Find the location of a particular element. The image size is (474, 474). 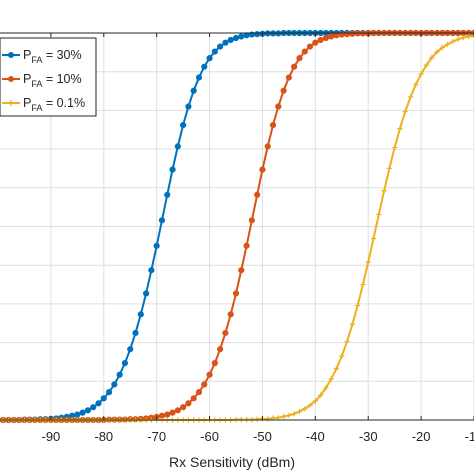

legend-label: PFA = 10% is located at coordinates (52, 80).